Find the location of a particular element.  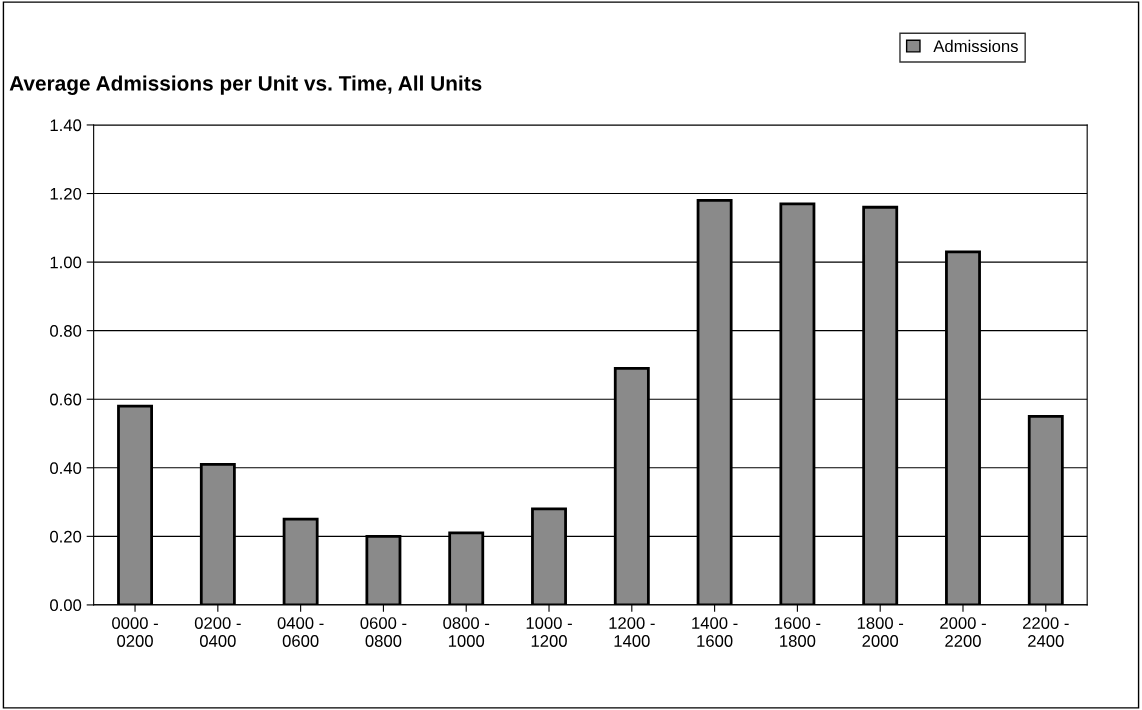

x-tick-label: 1000 - 1200 is located at coordinates (549, 632).